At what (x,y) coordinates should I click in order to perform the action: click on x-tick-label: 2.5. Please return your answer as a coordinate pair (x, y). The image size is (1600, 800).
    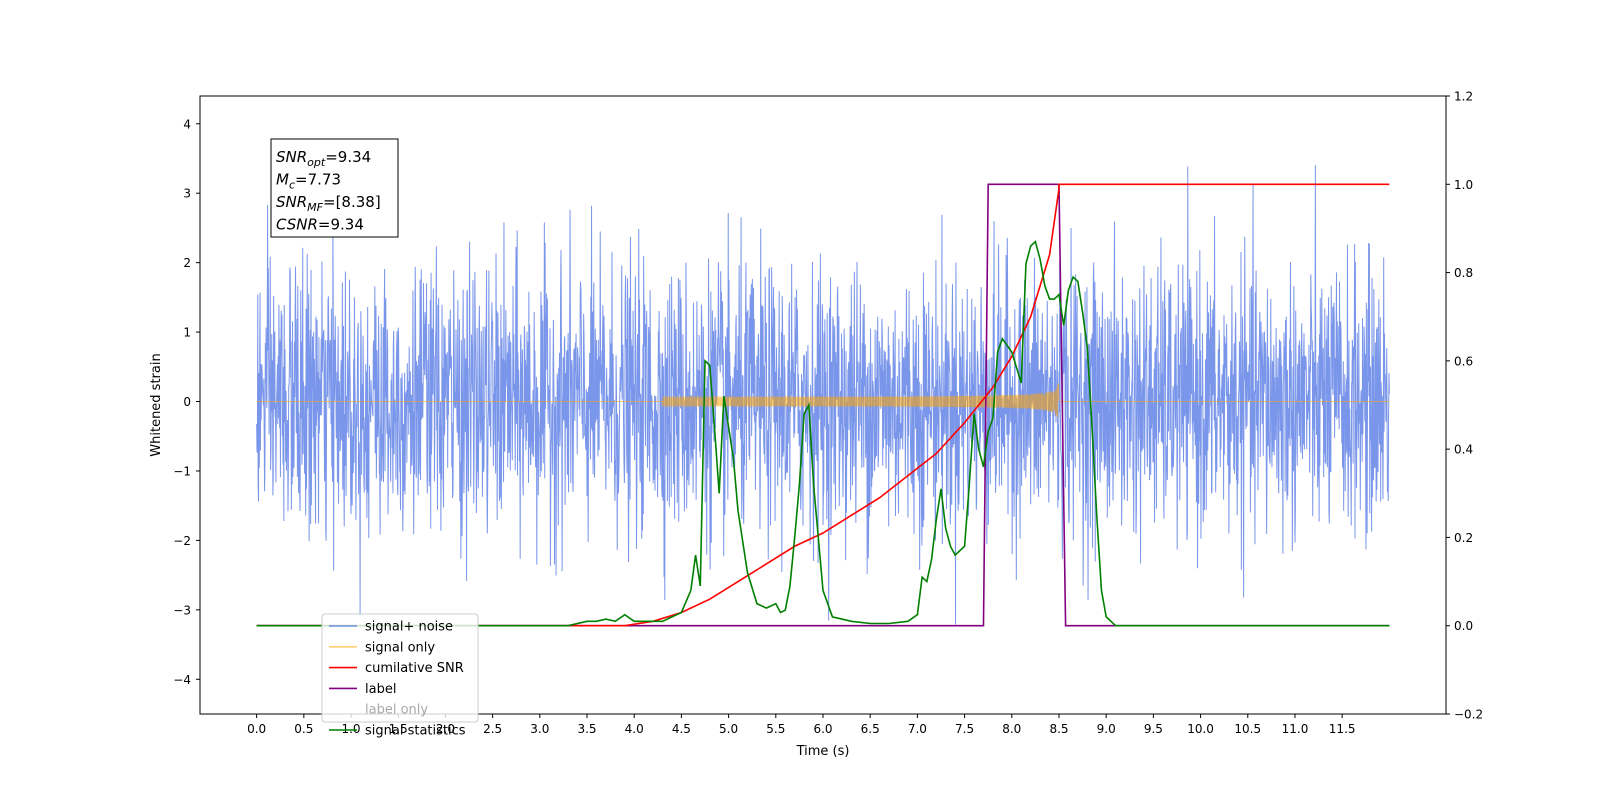
    Looking at the image, I should click on (492, 729).